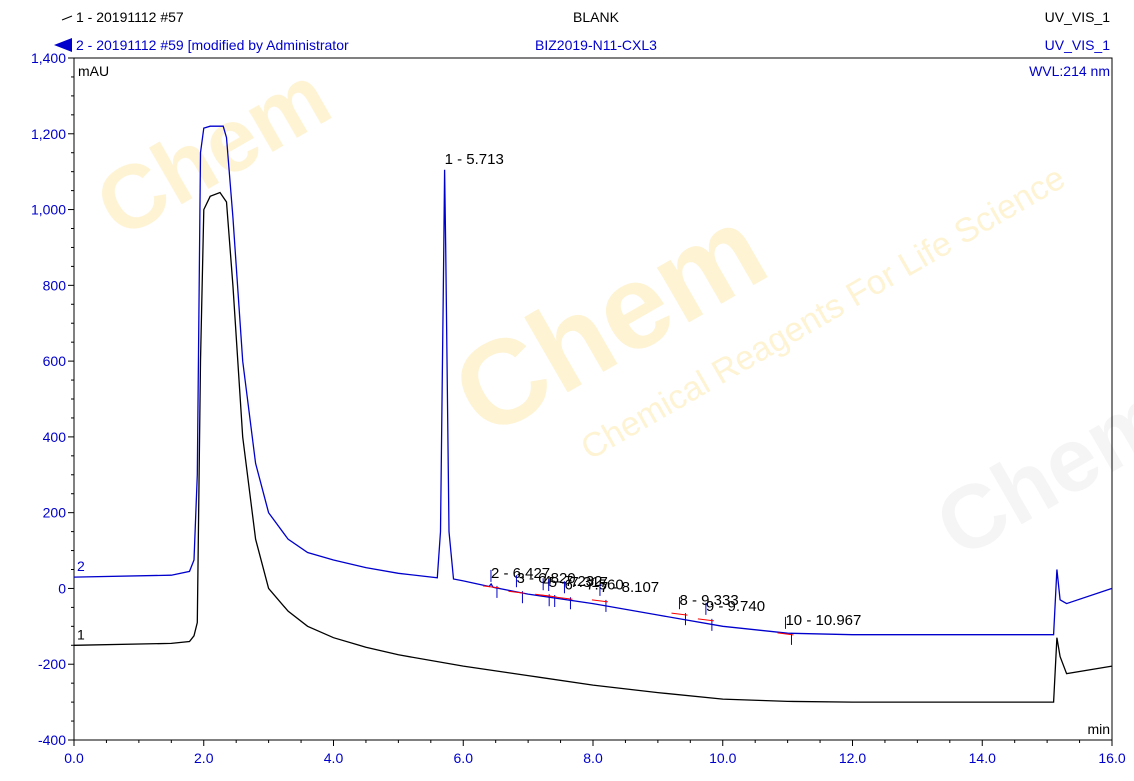  Describe the element at coordinates (593, 758) in the screenshot. I see `x-tick-label: 8.0` at that location.